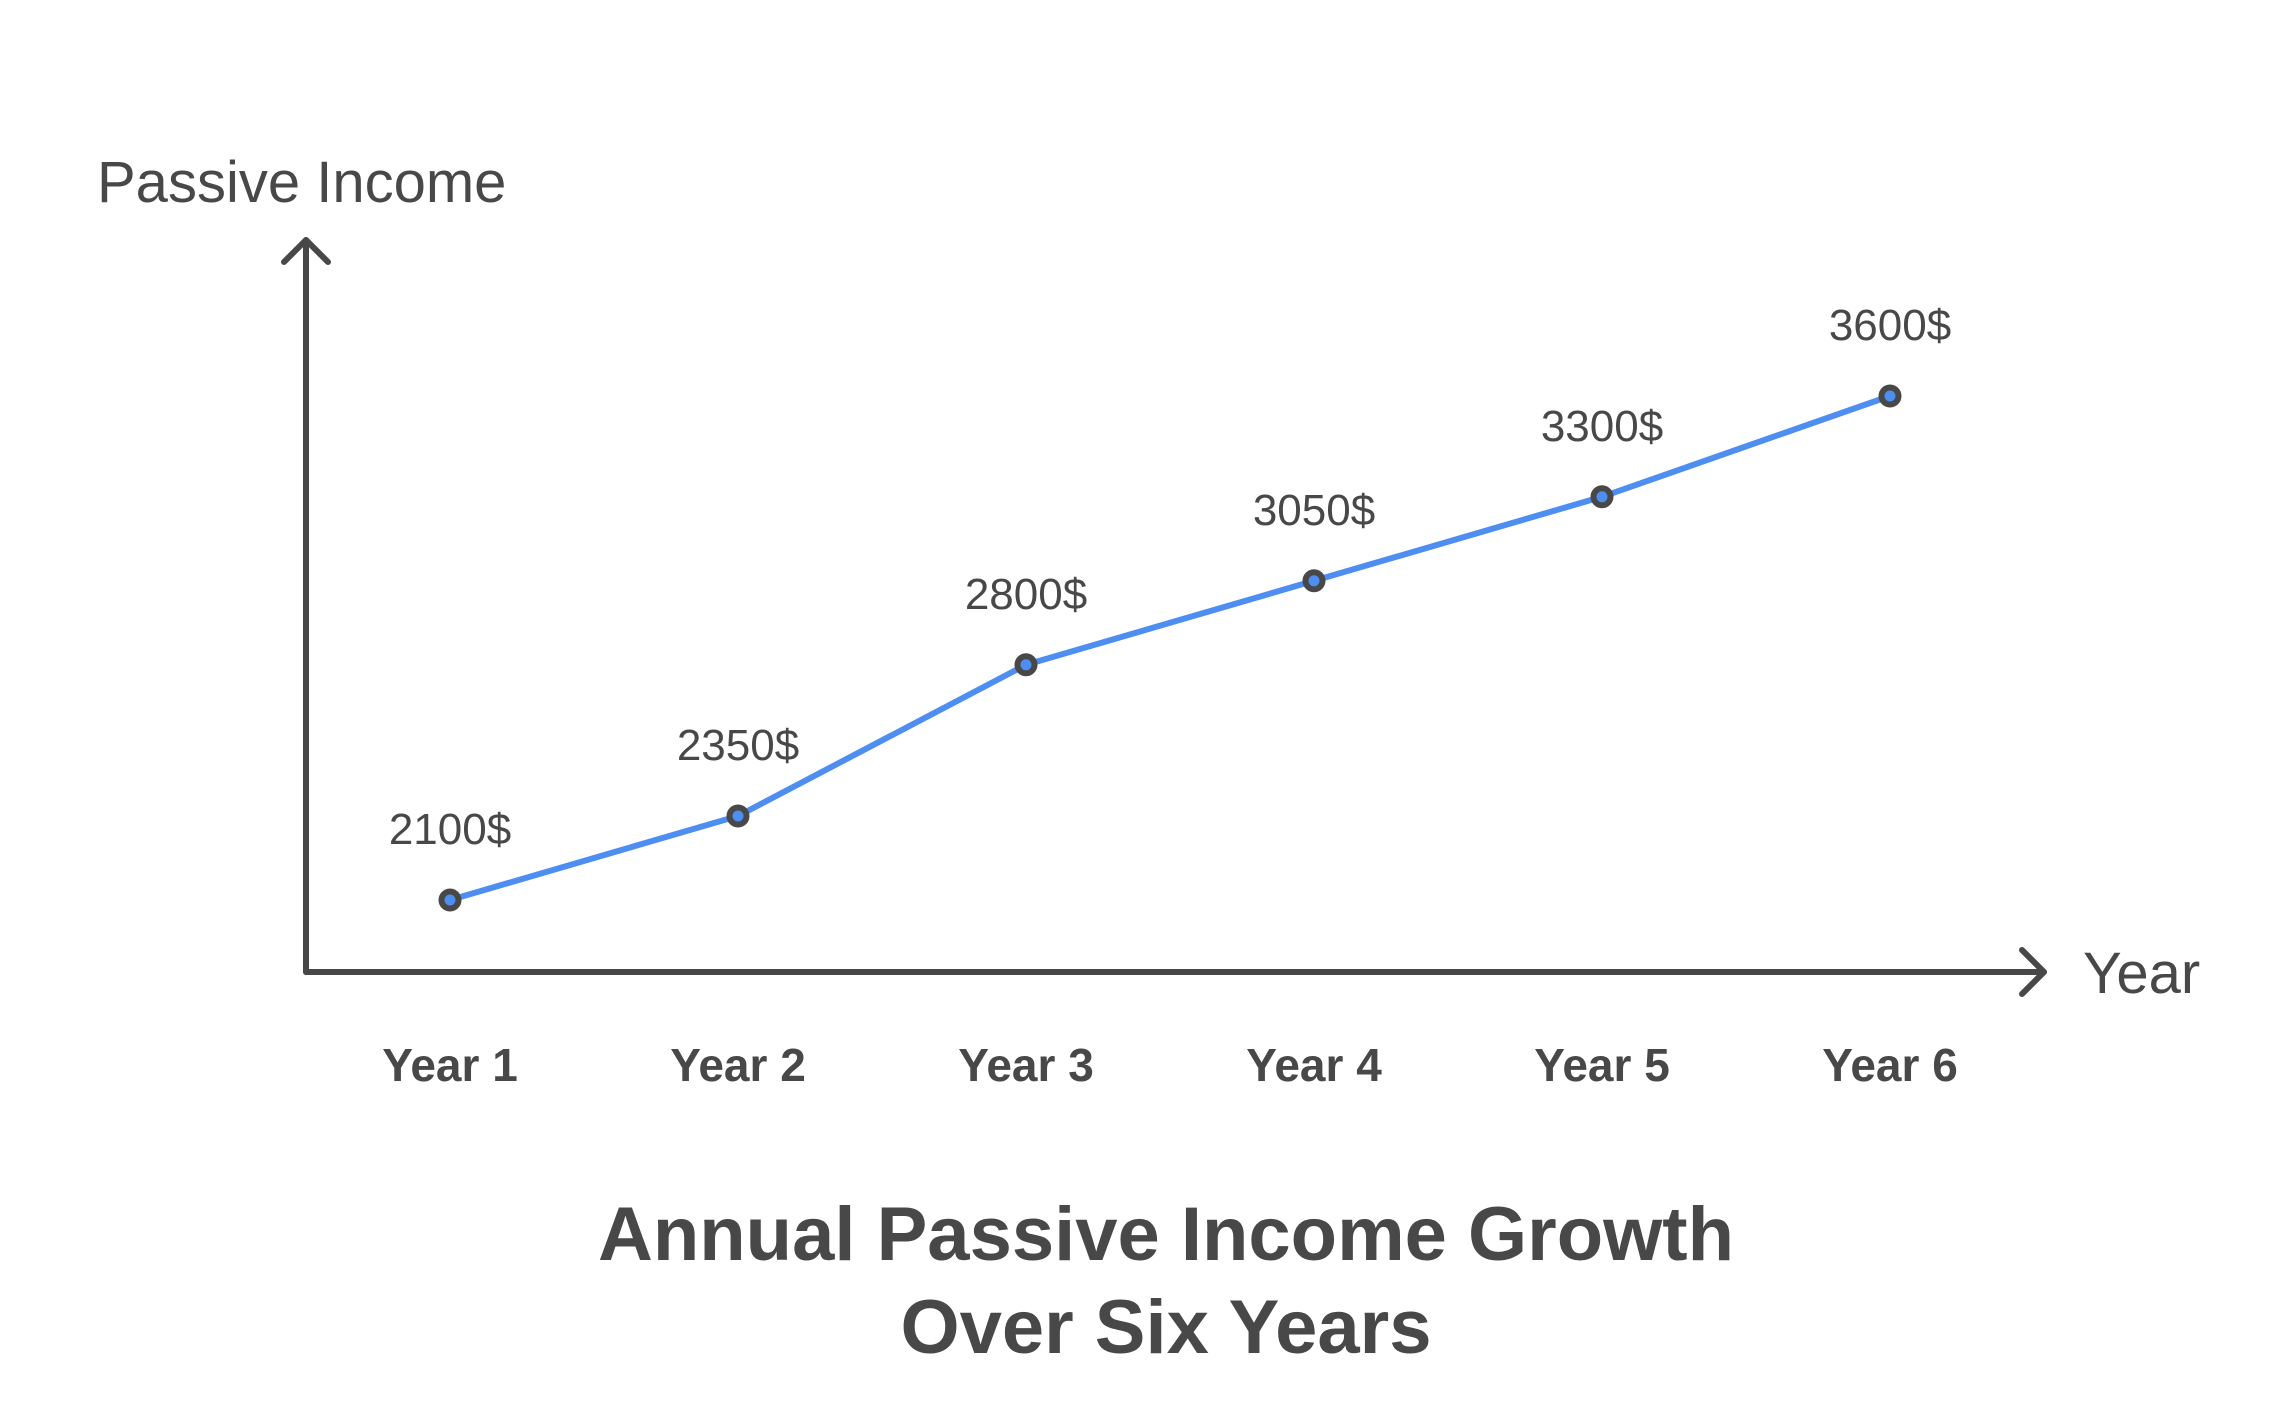 This screenshot has height=1401, width=2286. Describe the element at coordinates (306, 251) in the screenshot. I see `y-axis-arrow-icon` at that location.